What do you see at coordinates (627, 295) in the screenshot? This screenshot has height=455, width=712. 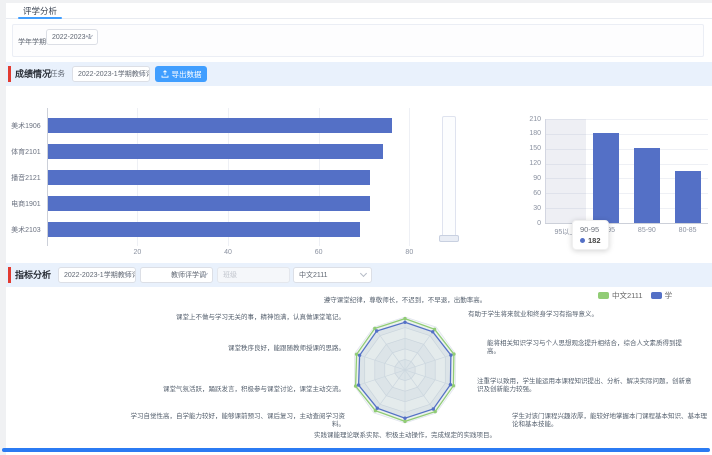 I see `legend-label: 中文2111` at bounding box center [627, 295].